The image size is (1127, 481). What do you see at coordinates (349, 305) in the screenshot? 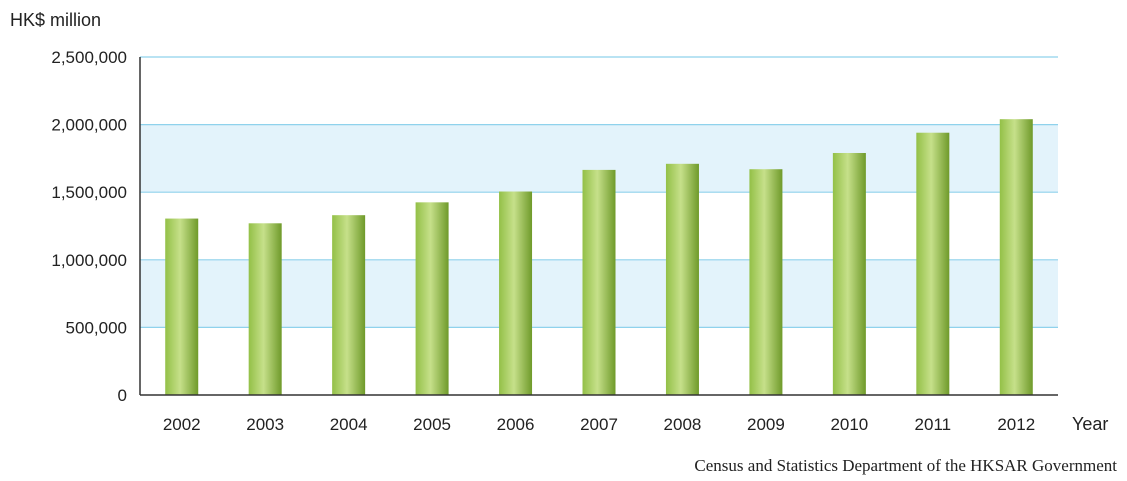
I see `bar-2004` at bounding box center [349, 305].